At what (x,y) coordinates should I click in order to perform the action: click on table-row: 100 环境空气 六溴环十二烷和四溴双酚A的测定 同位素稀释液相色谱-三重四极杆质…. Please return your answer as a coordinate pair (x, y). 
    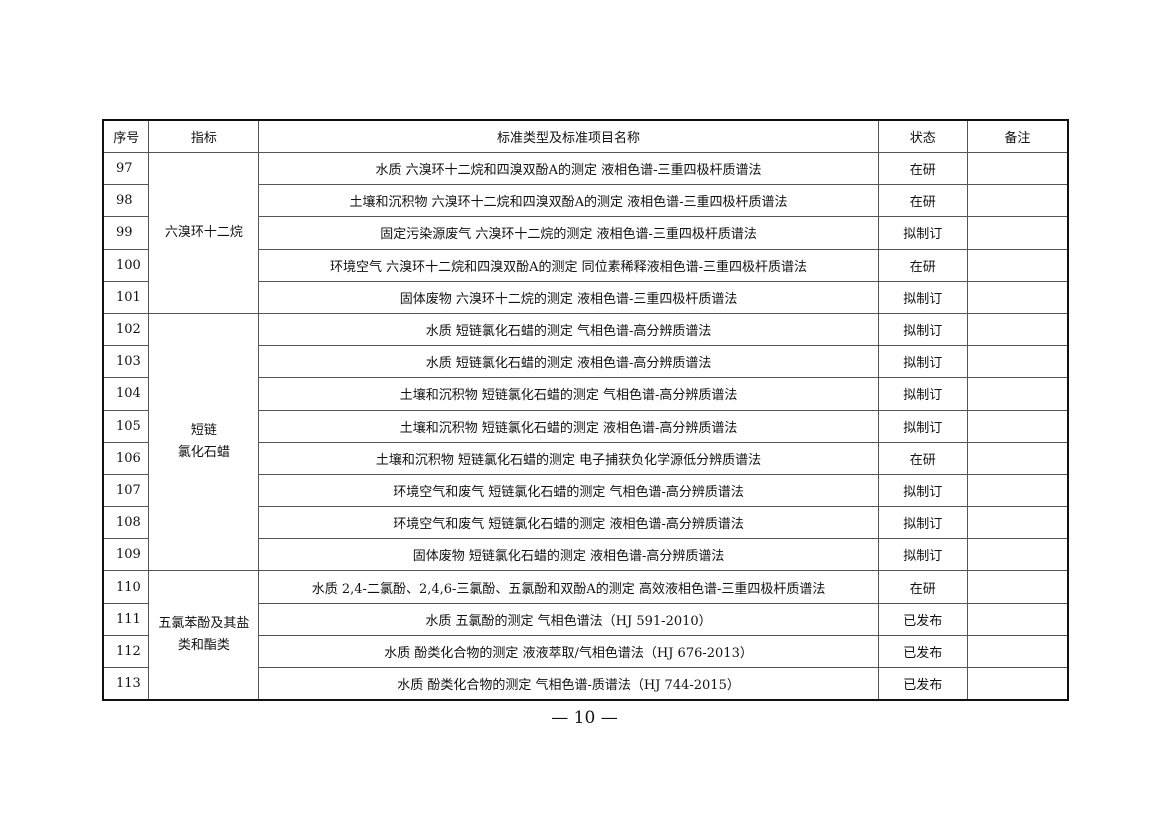
    Looking at the image, I should click on (585, 265).